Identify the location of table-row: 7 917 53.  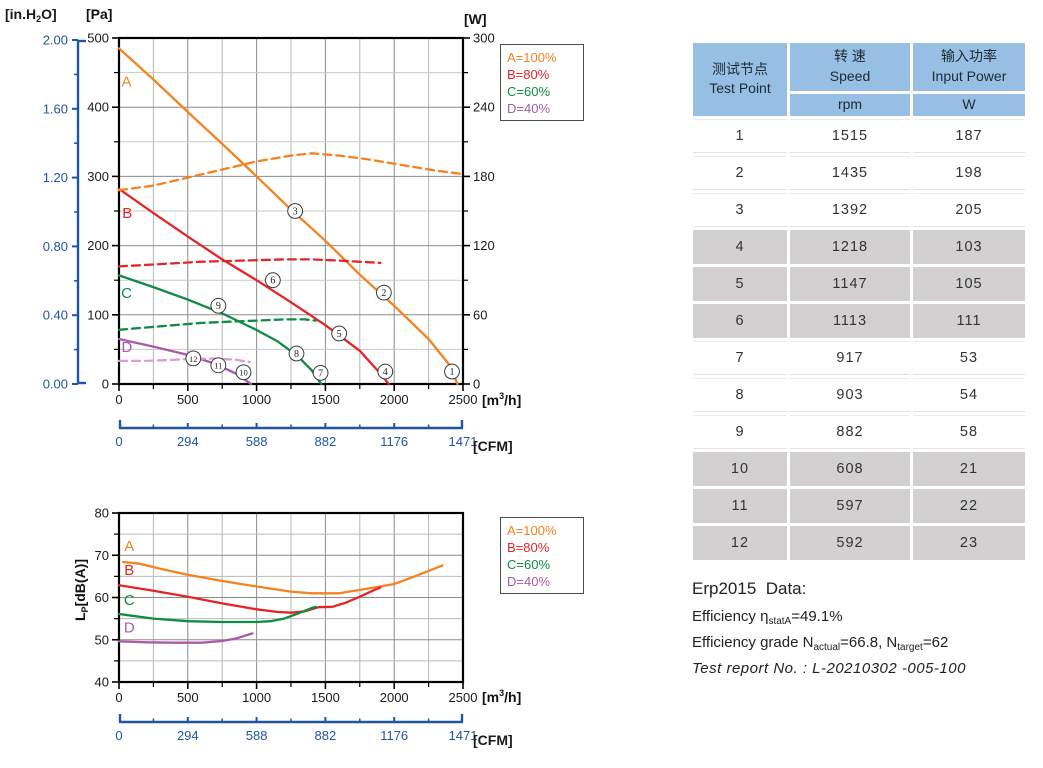
(859, 357).